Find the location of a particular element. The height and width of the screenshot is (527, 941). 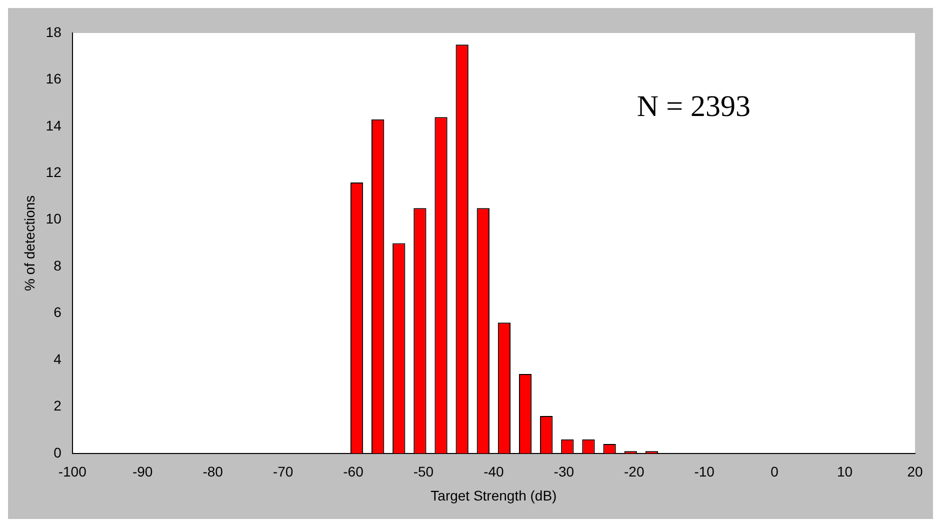

x-tick-label: 20 is located at coordinates (915, 472).